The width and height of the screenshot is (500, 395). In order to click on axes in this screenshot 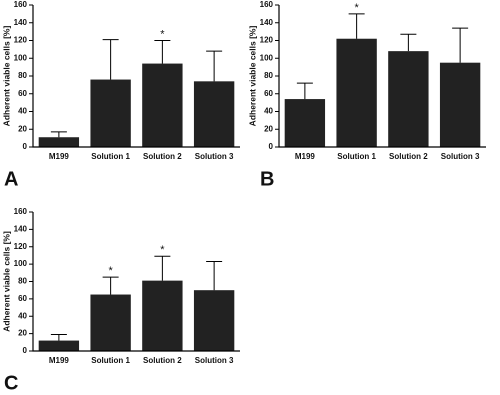, I will do `click(136, 282)`.